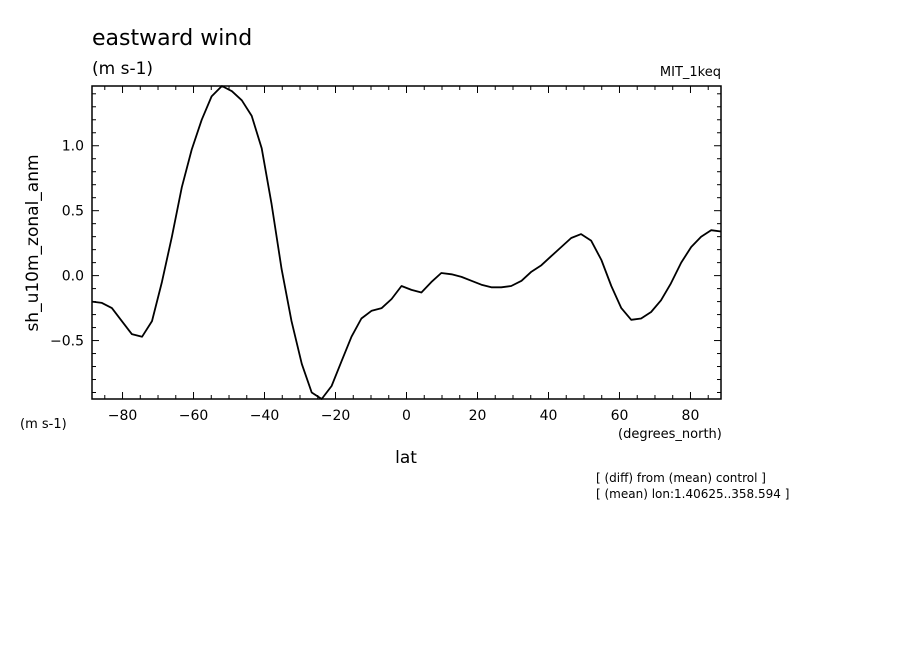  I want to click on x-tick-labels: −80 −60 −40 −20 0 20 40 60 80, so click(404, 416).